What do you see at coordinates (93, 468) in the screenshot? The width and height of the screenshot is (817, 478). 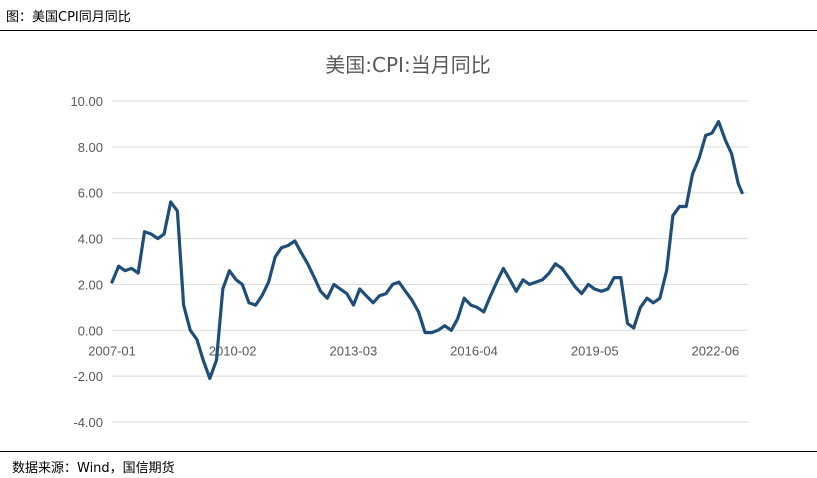 I see `source-note: 数据来源：Wind，国信期货` at bounding box center [93, 468].